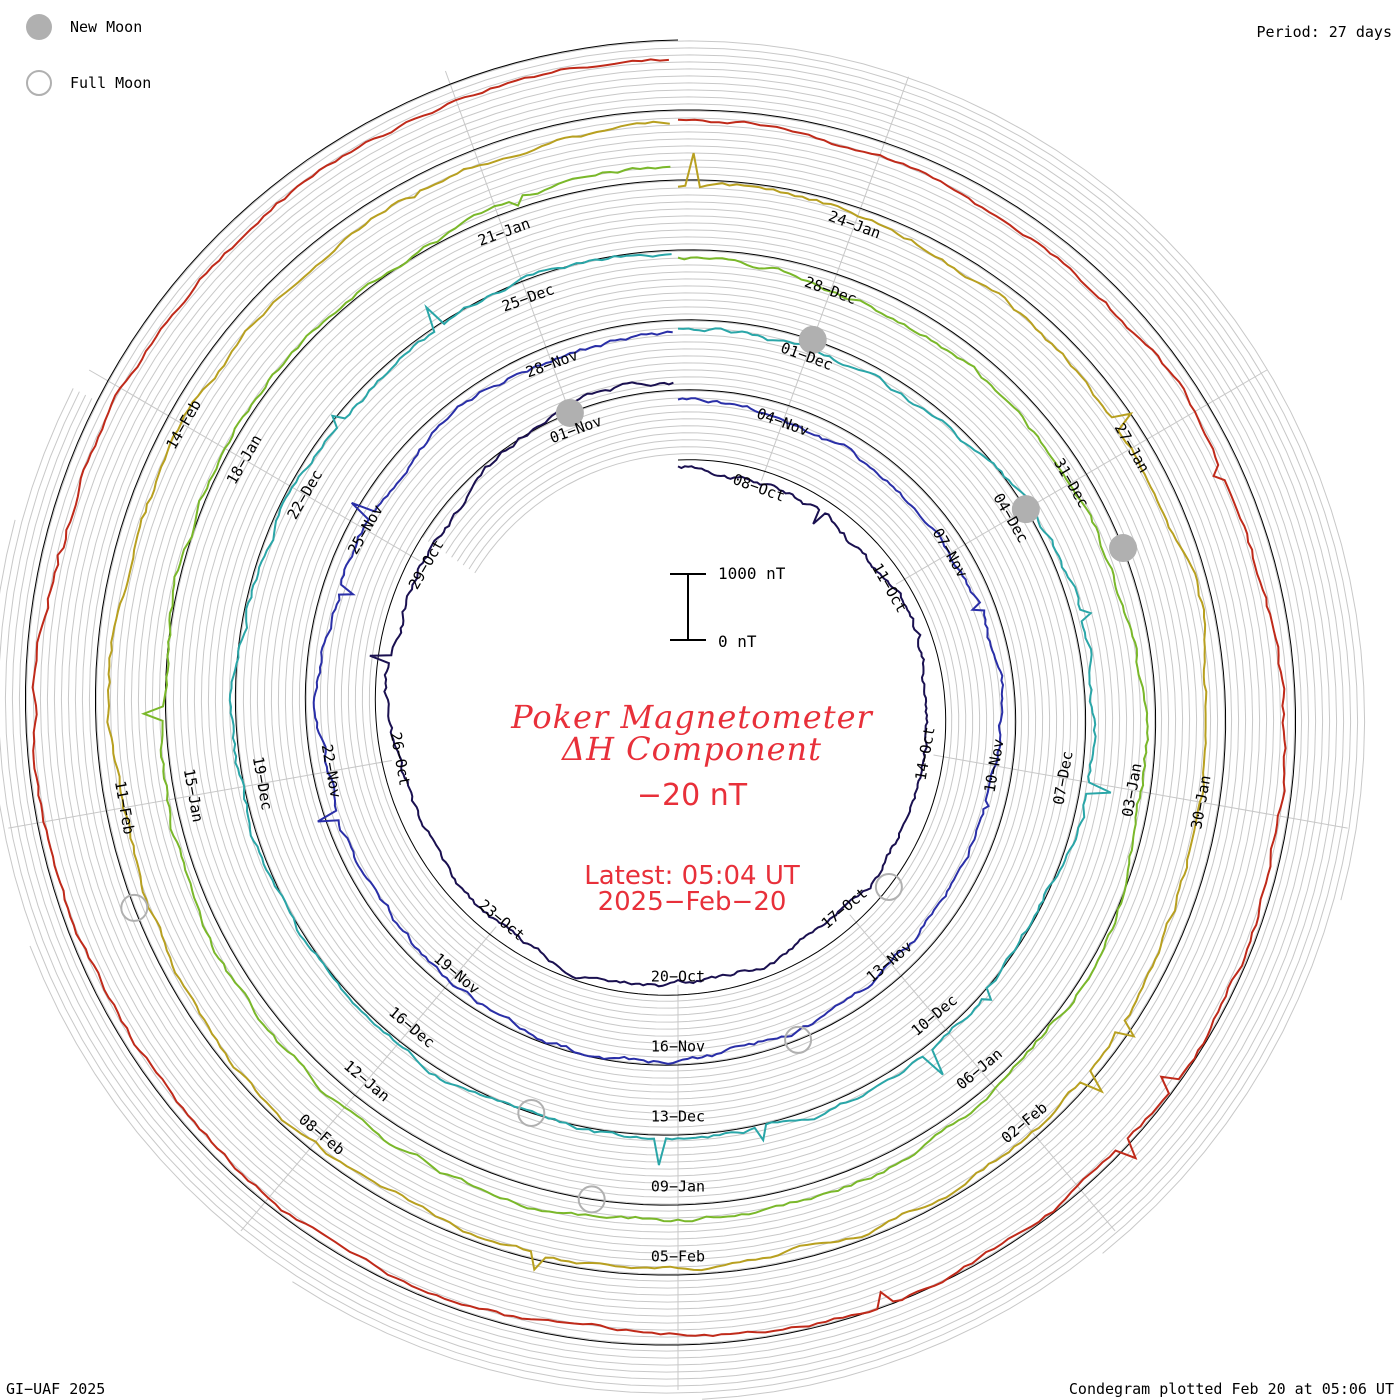  What do you see at coordinates (678, 977) in the screenshot?
I see `date-label: 20−Oct` at bounding box center [678, 977].